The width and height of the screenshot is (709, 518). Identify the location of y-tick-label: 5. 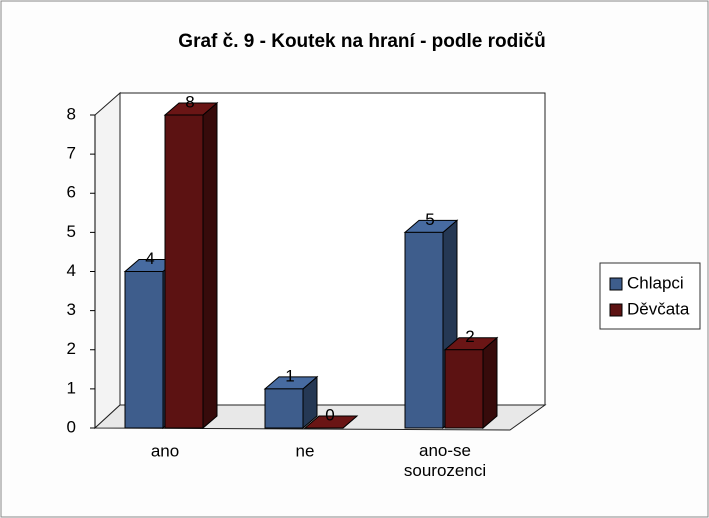
(71, 231).